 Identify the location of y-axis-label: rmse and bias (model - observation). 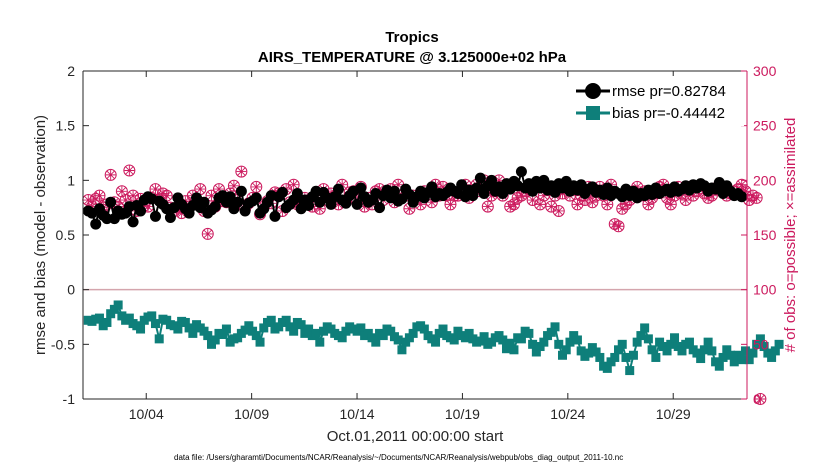
(40, 235).